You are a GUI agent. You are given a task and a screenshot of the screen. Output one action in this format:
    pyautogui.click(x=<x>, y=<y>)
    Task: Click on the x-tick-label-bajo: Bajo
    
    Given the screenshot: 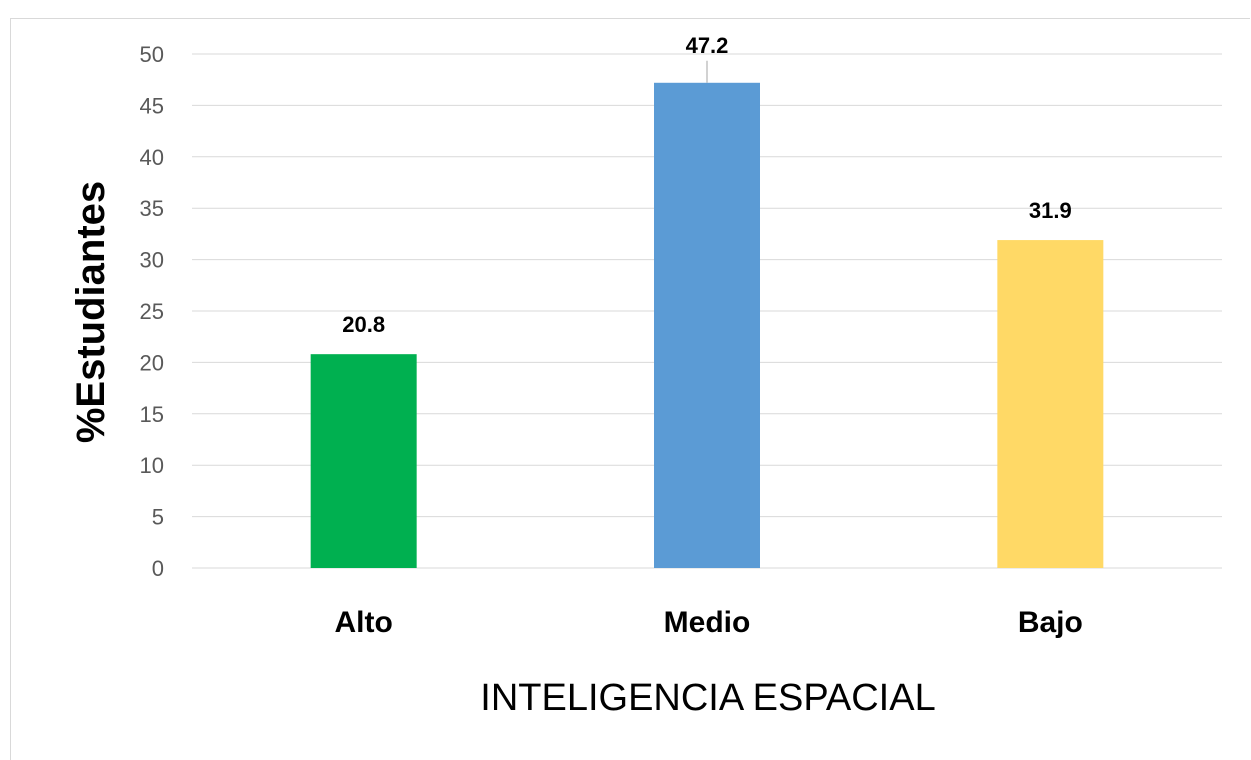 What is the action you would take?
    pyautogui.click(x=1050, y=622)
    